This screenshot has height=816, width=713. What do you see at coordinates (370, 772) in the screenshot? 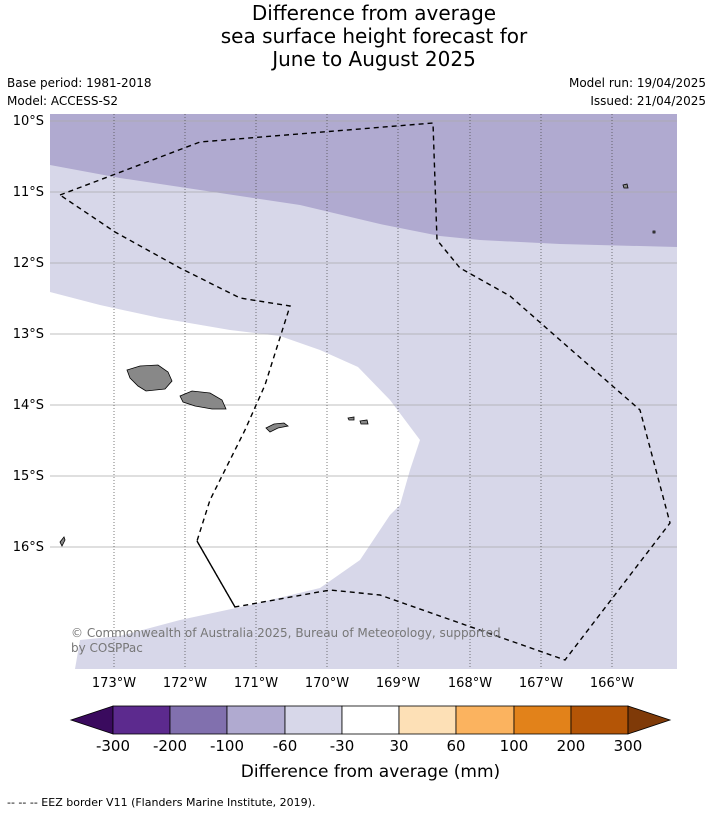
I see `colorbar-title: Difference from average (mm)` at bounding box center [370, 772].